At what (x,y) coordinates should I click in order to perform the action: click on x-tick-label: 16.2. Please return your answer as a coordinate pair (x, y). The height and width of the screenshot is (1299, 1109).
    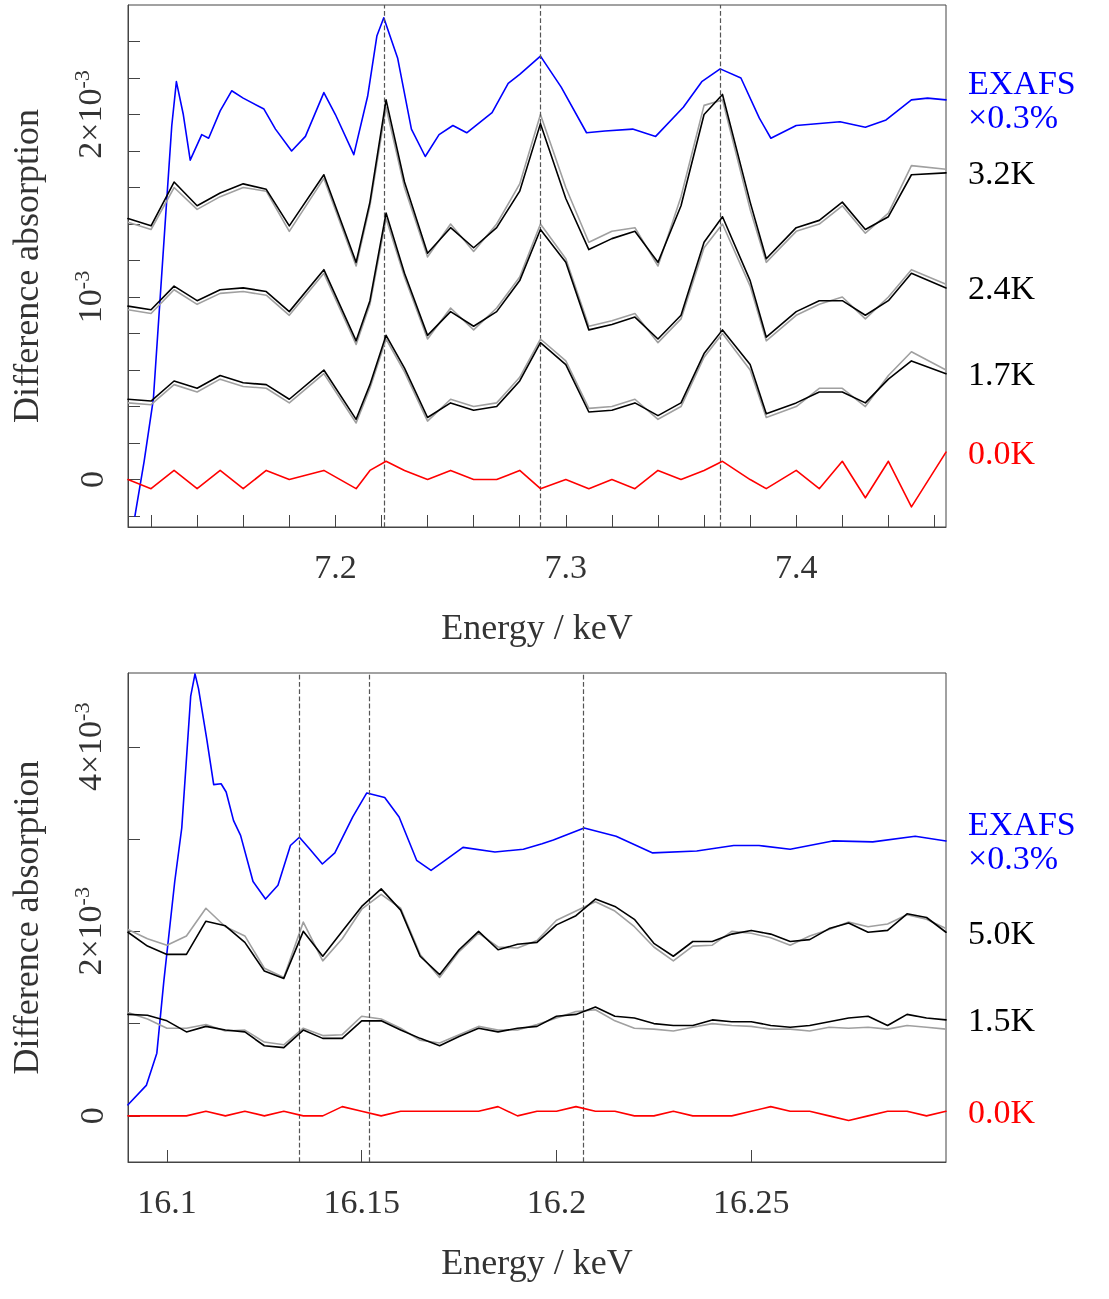
    Looking at the image, I should click on (556, 1201).